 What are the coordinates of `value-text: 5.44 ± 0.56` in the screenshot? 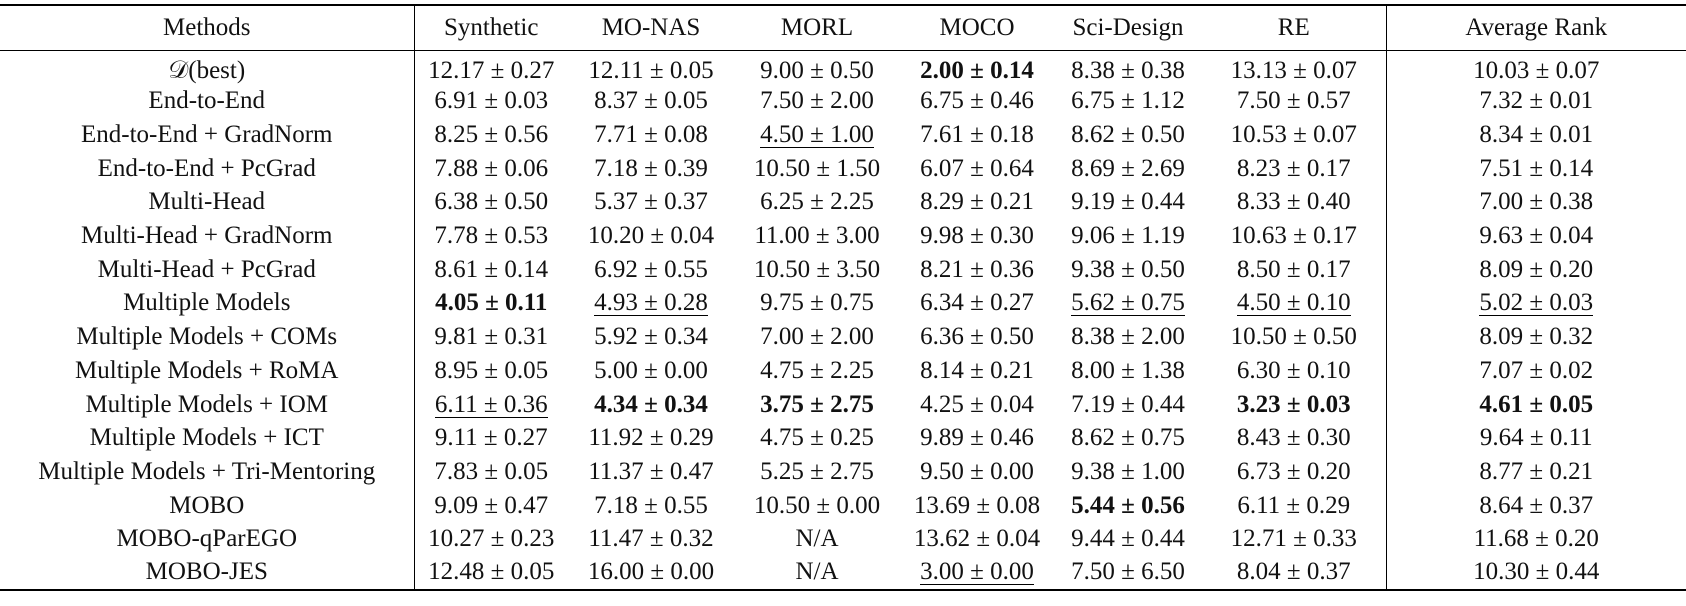 It's located at (1128, 505).